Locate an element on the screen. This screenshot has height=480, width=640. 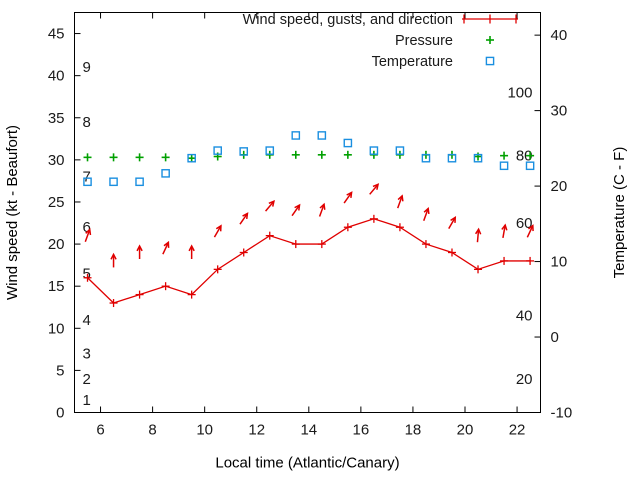
pressure-label: 20 is located at coordinates (524, 379).